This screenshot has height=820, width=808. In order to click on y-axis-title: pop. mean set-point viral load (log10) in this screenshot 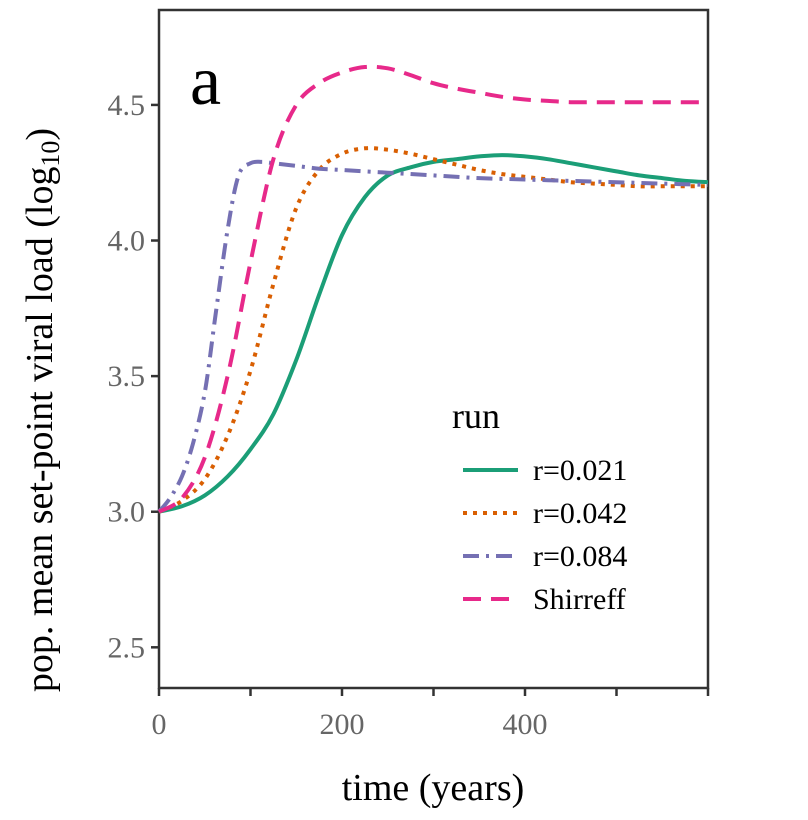, I will do `click(42, 410)`.